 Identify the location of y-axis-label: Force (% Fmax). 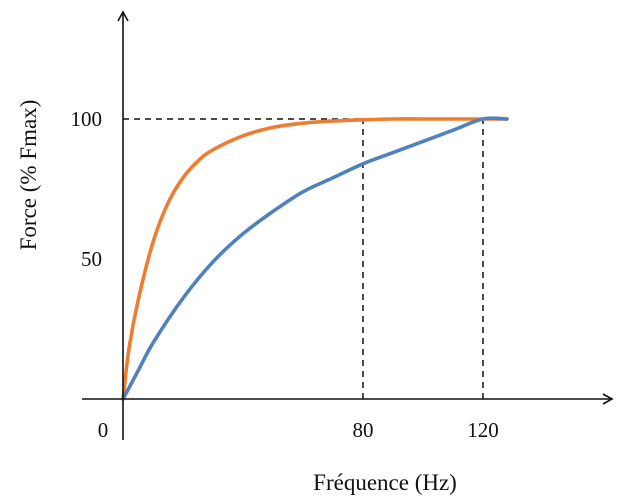
(28, 175).